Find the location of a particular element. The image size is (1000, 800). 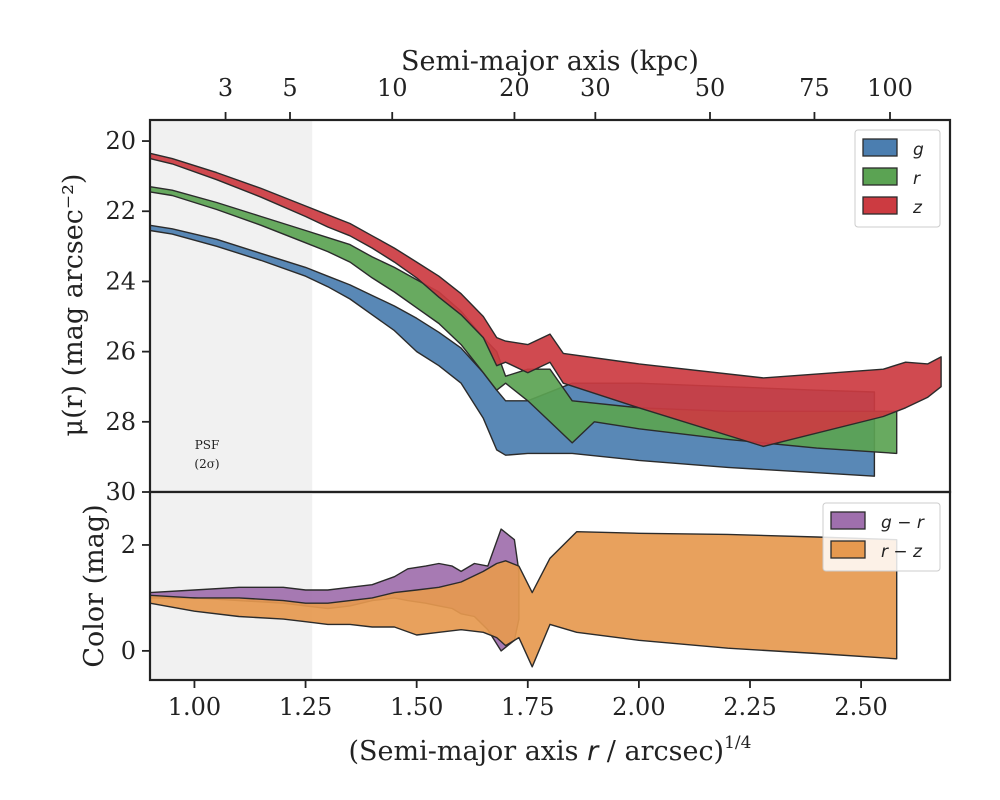

legend-swatch-gr is located at coordinates (848, 520).